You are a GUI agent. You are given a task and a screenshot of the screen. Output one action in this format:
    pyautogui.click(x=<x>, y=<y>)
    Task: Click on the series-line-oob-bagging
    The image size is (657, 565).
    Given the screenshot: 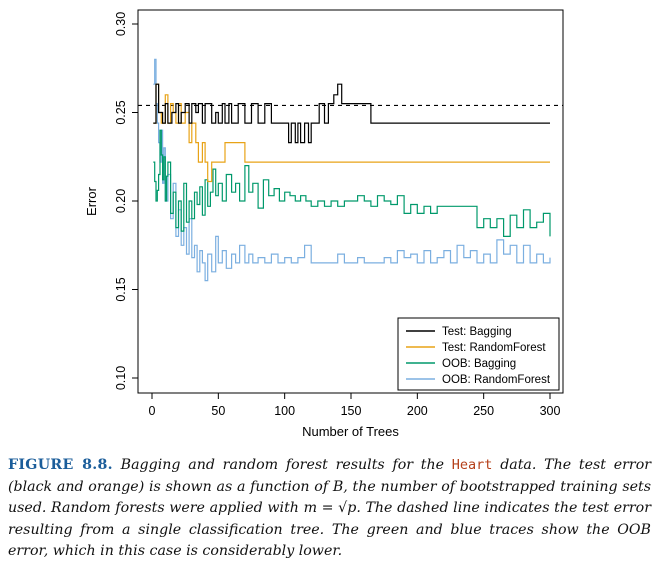 What is the action you would take?
    pyautogui.click(x=352, y=183)
    